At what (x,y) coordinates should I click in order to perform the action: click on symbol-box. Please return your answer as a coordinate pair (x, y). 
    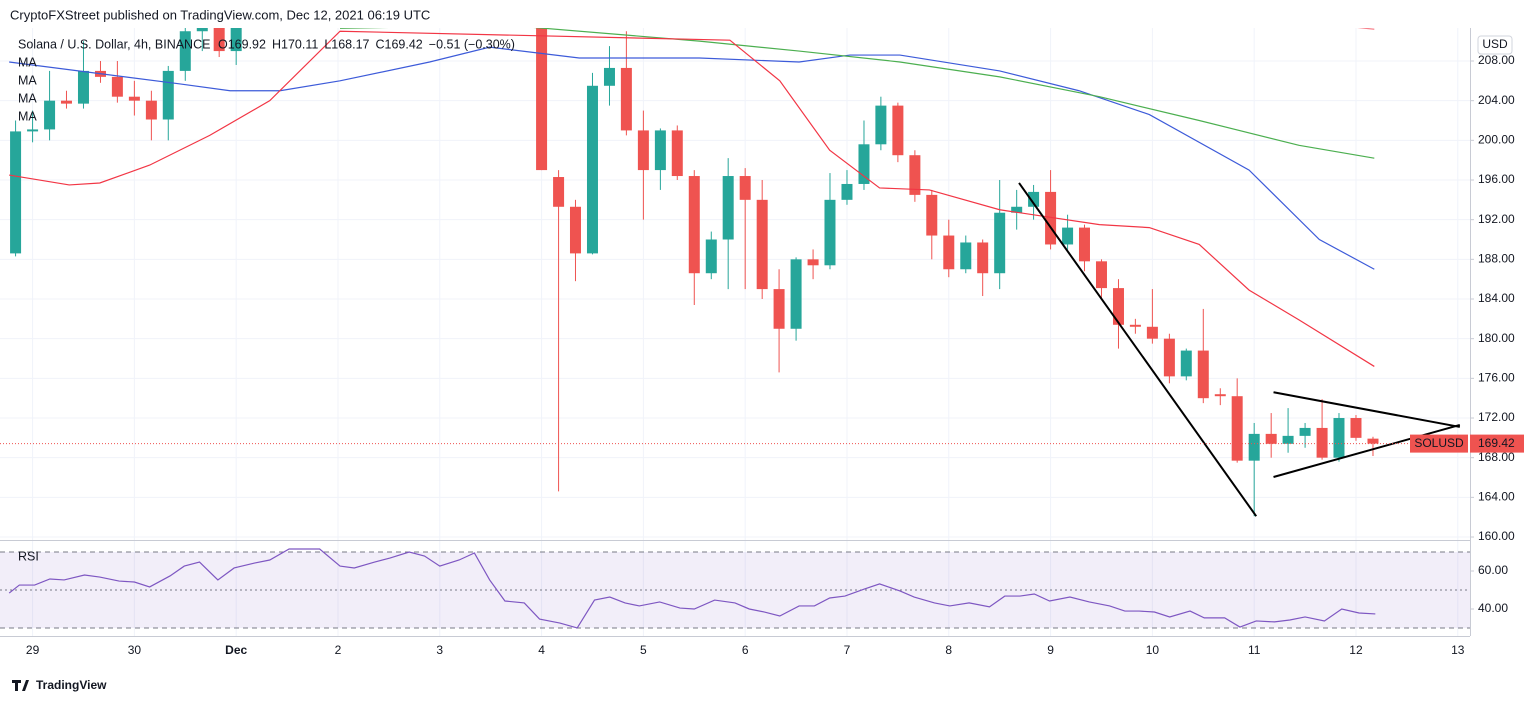
    Looking at the image, I should click on (1439, 443).